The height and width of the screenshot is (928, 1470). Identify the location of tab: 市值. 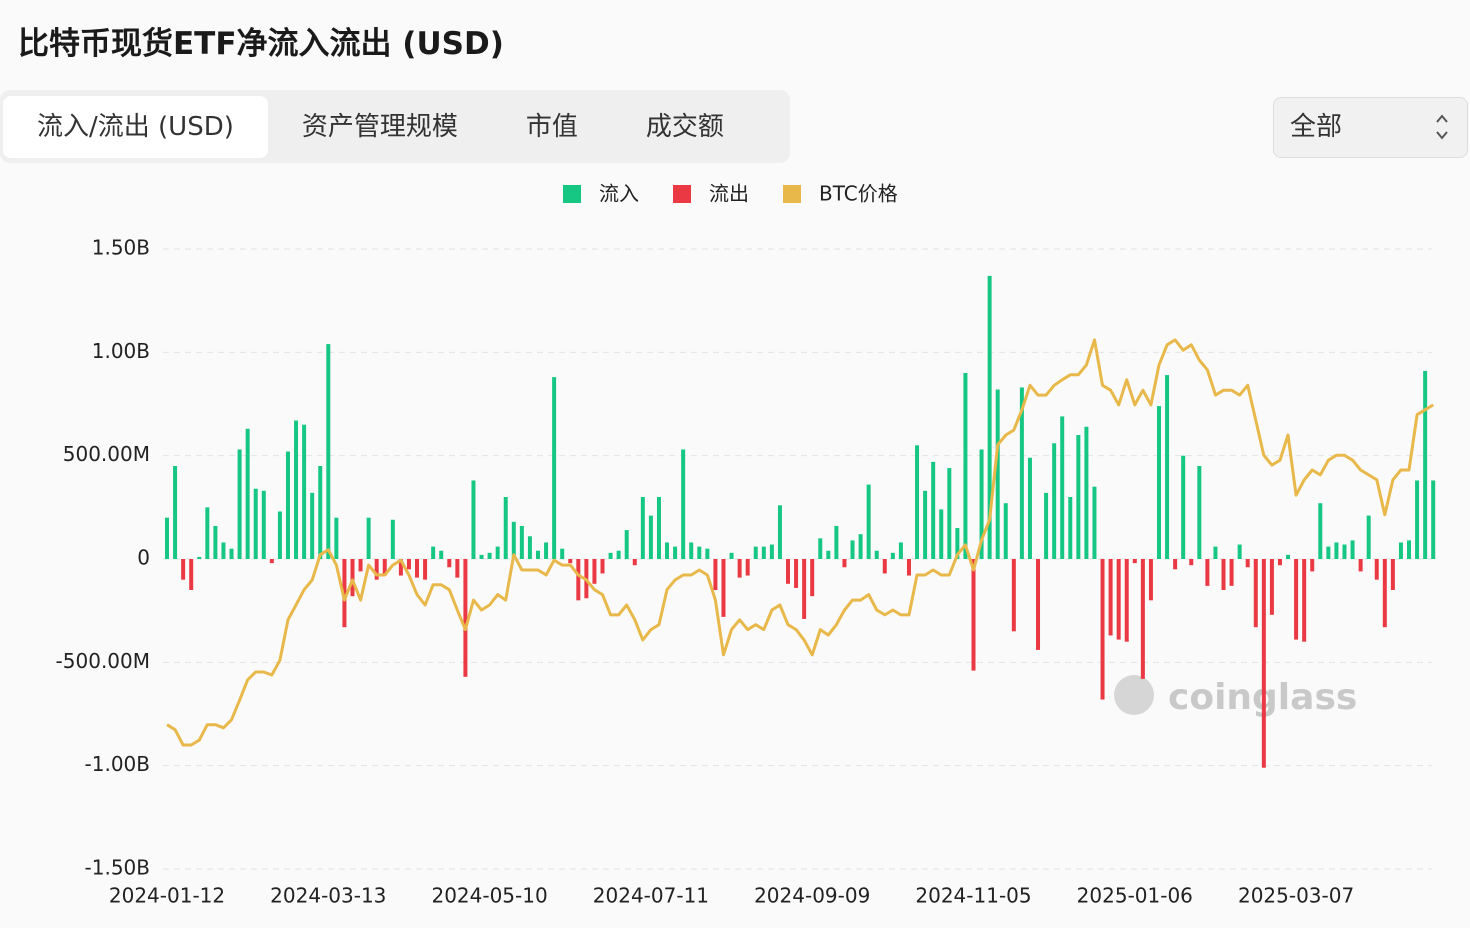
(551, 126).